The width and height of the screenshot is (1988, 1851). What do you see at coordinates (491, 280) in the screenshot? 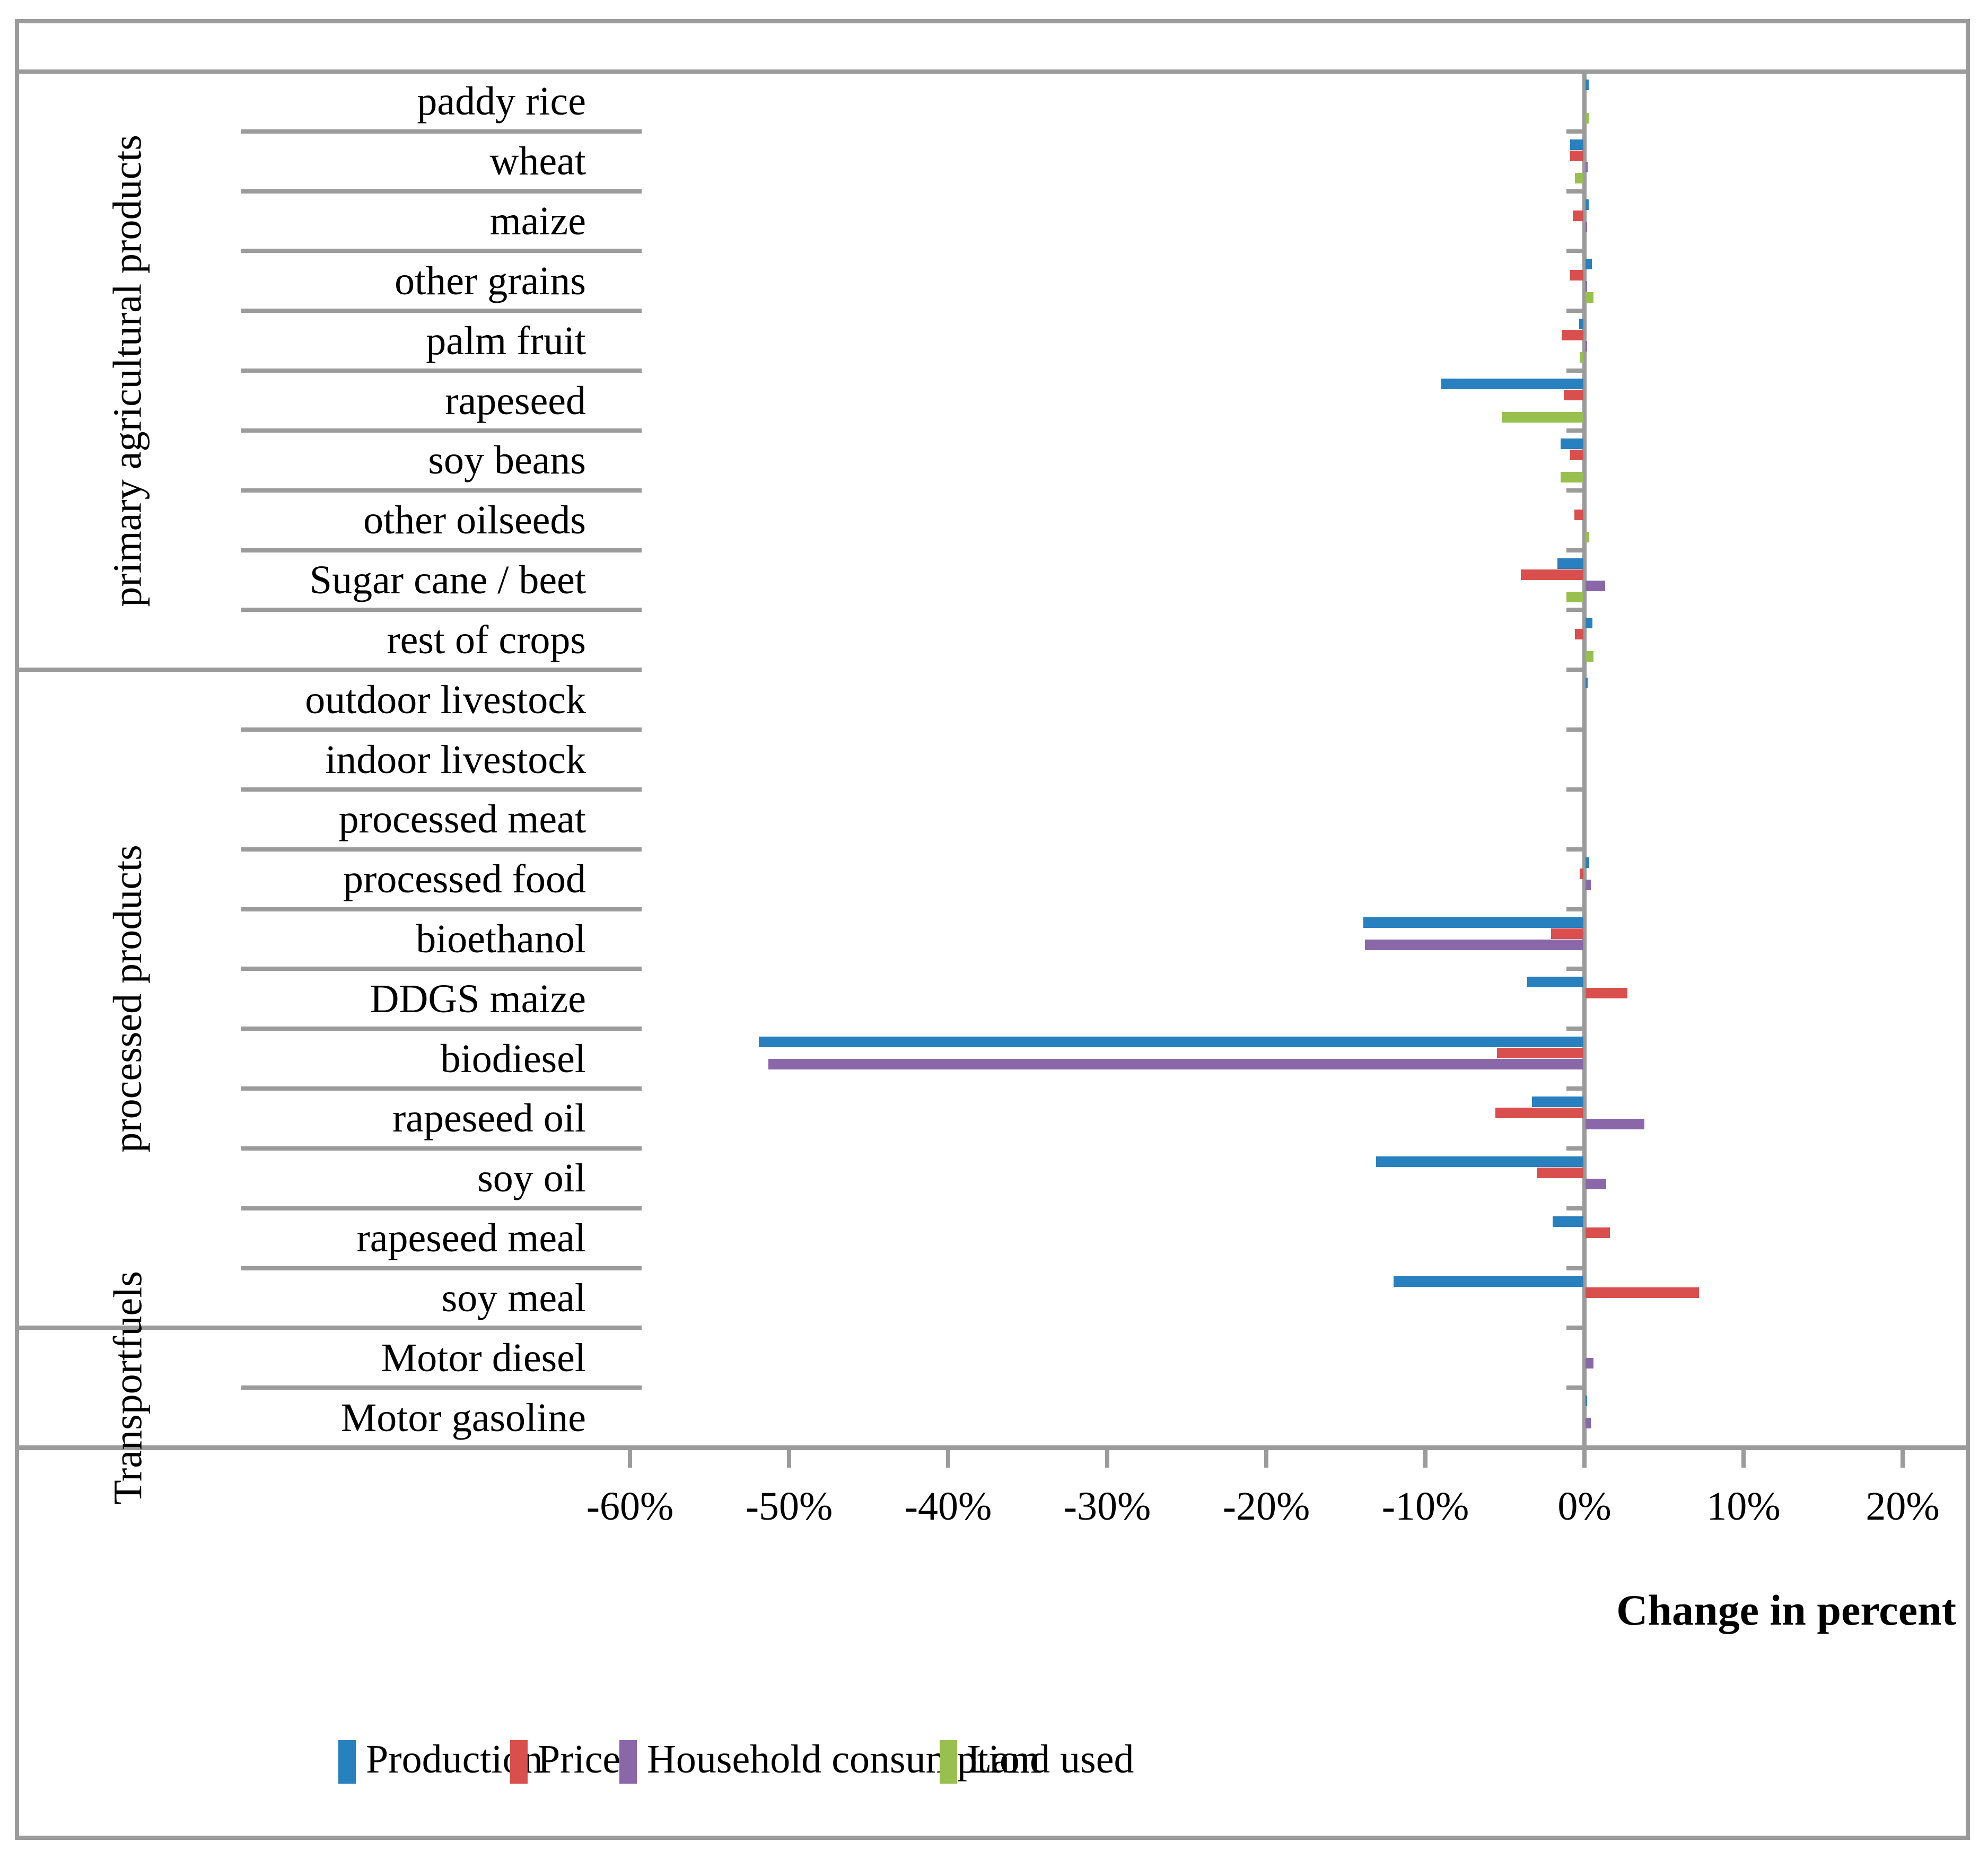
I see `category-label-other-grains: other grains` at bounding box center [491, 280].